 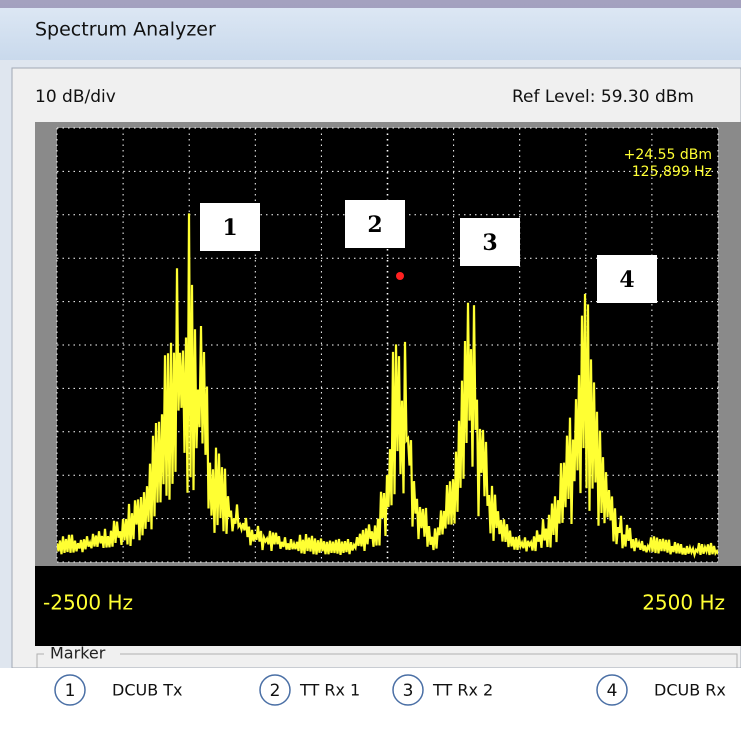 What do you see at coordinates (78, 653) in the screenshot?
I see `marker-group-title: Marker` at bounding box center [78, 653].